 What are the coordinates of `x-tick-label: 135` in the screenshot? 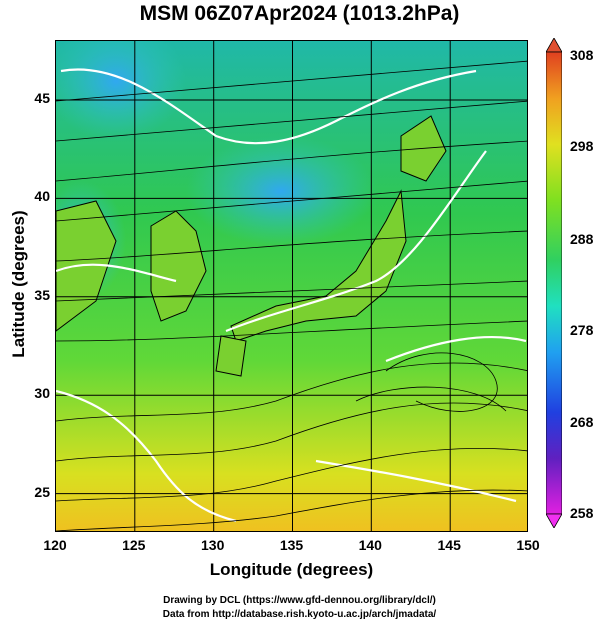 It's located at (291, 545).